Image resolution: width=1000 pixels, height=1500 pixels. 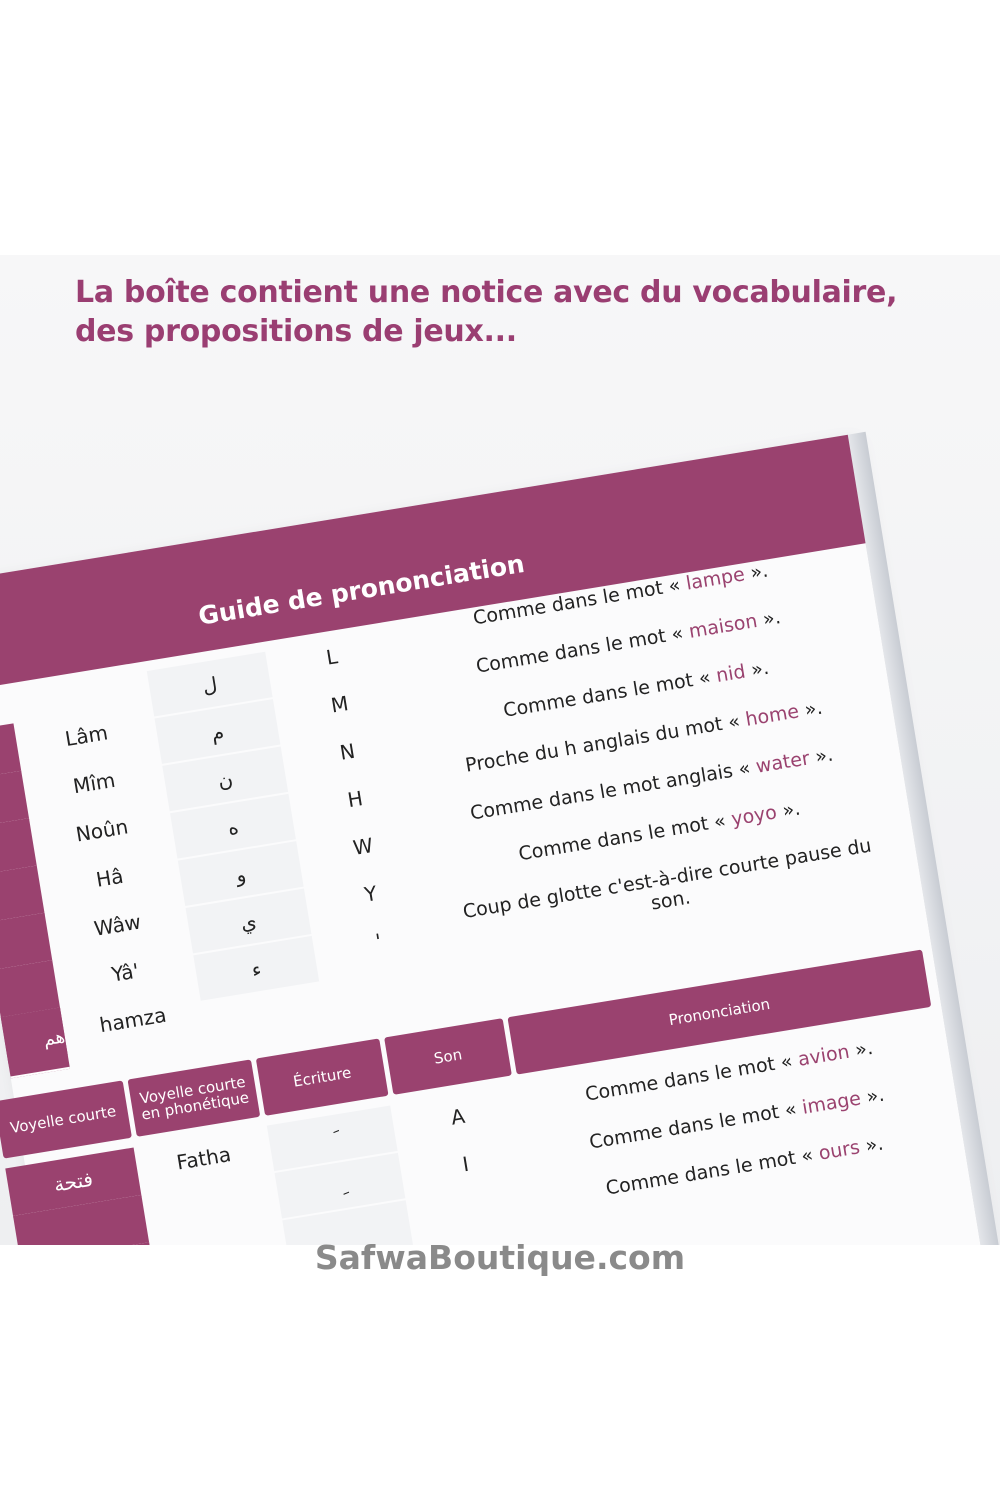 What do you see at coordinates (465, 1164) in the screenshot?
I see `vowel-sound: I` at bounding box center [465, 1164].